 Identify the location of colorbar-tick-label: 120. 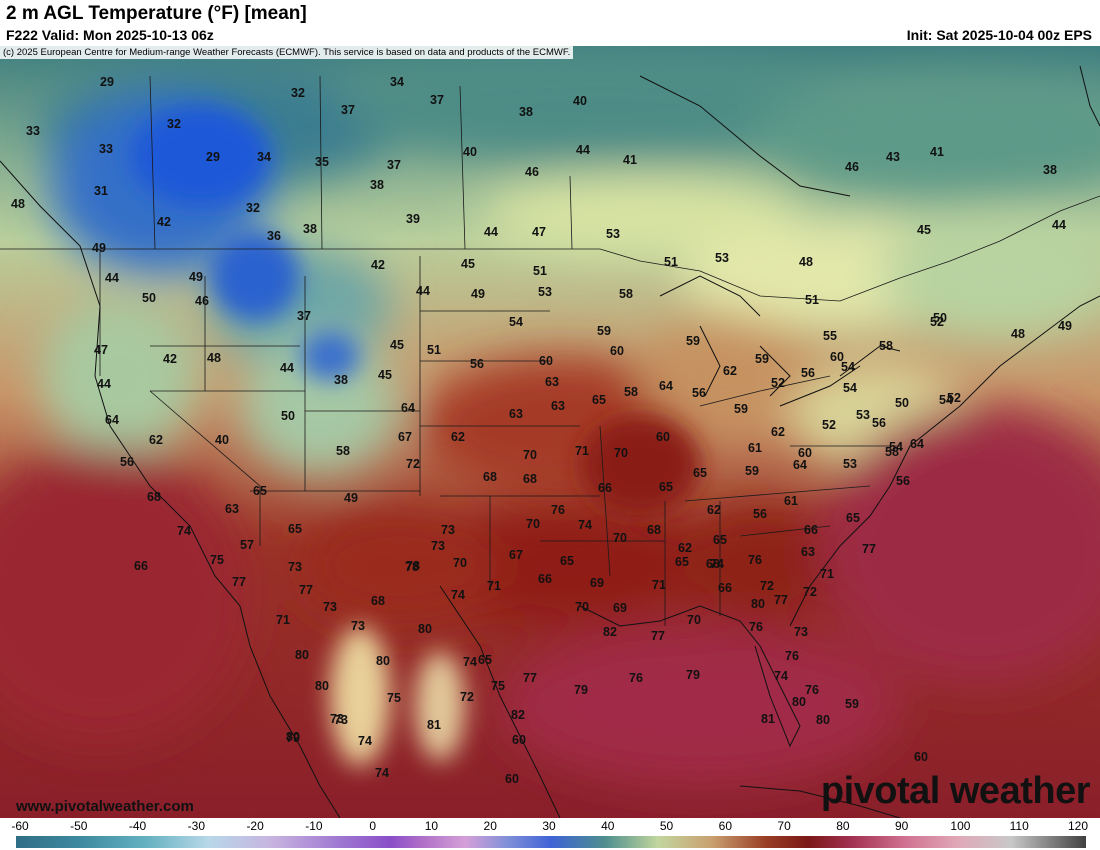
(1078, 826).